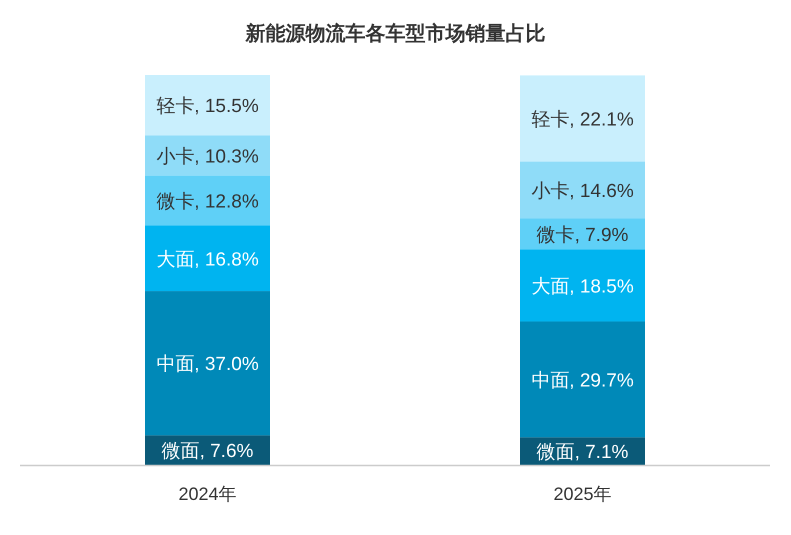  I want to click on data-label: 微卡, 7.9%, so click(582, 235).